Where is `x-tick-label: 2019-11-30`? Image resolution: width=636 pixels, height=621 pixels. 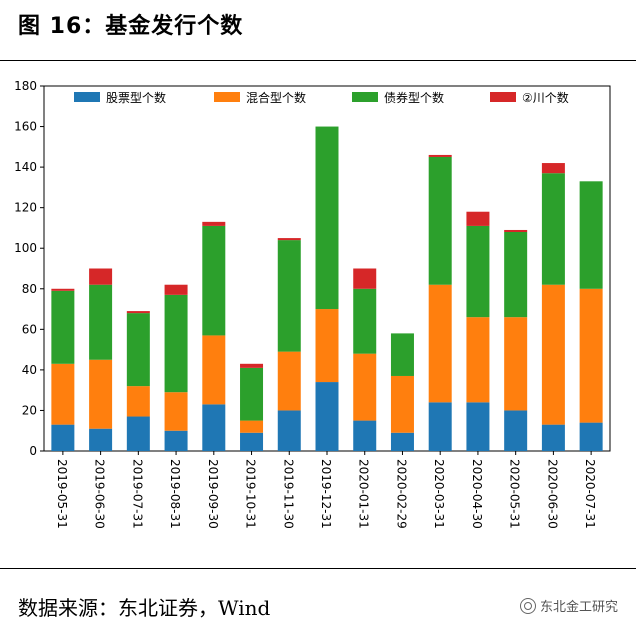
x-tick-label: 2019-11-30 is located at coordinates (288, 494).